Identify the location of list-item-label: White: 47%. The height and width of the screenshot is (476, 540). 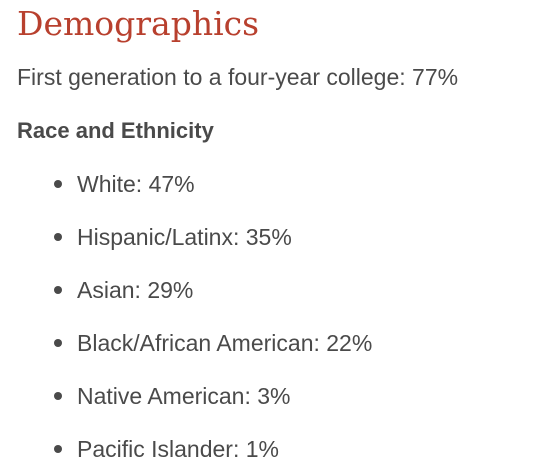
(136, 184).